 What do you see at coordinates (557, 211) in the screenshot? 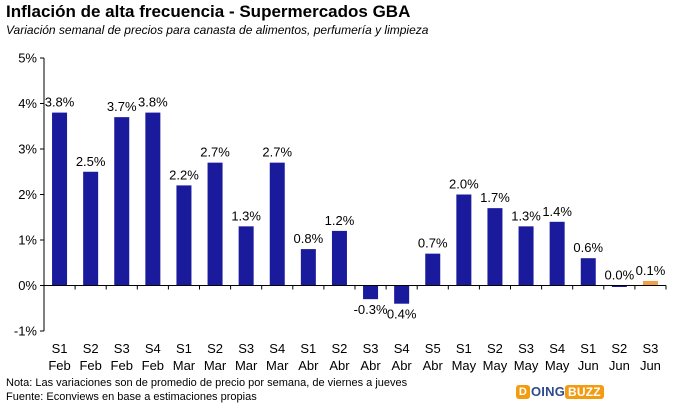
I see `data-label: 1.4%` at bounding box center [557, 211].